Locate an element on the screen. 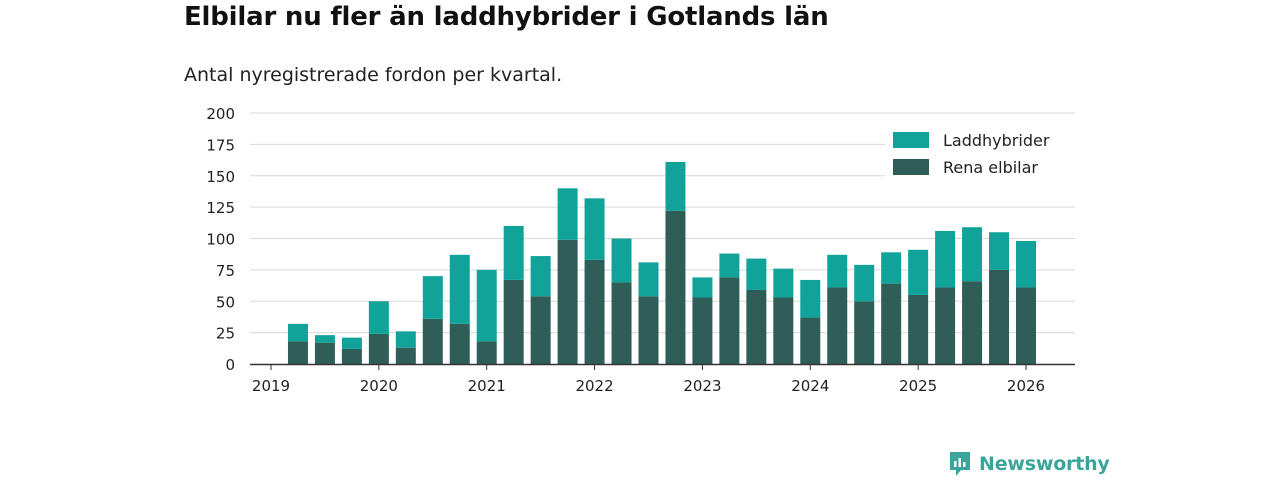  y-tick-label: 100 is located at coordinates (220, 240).